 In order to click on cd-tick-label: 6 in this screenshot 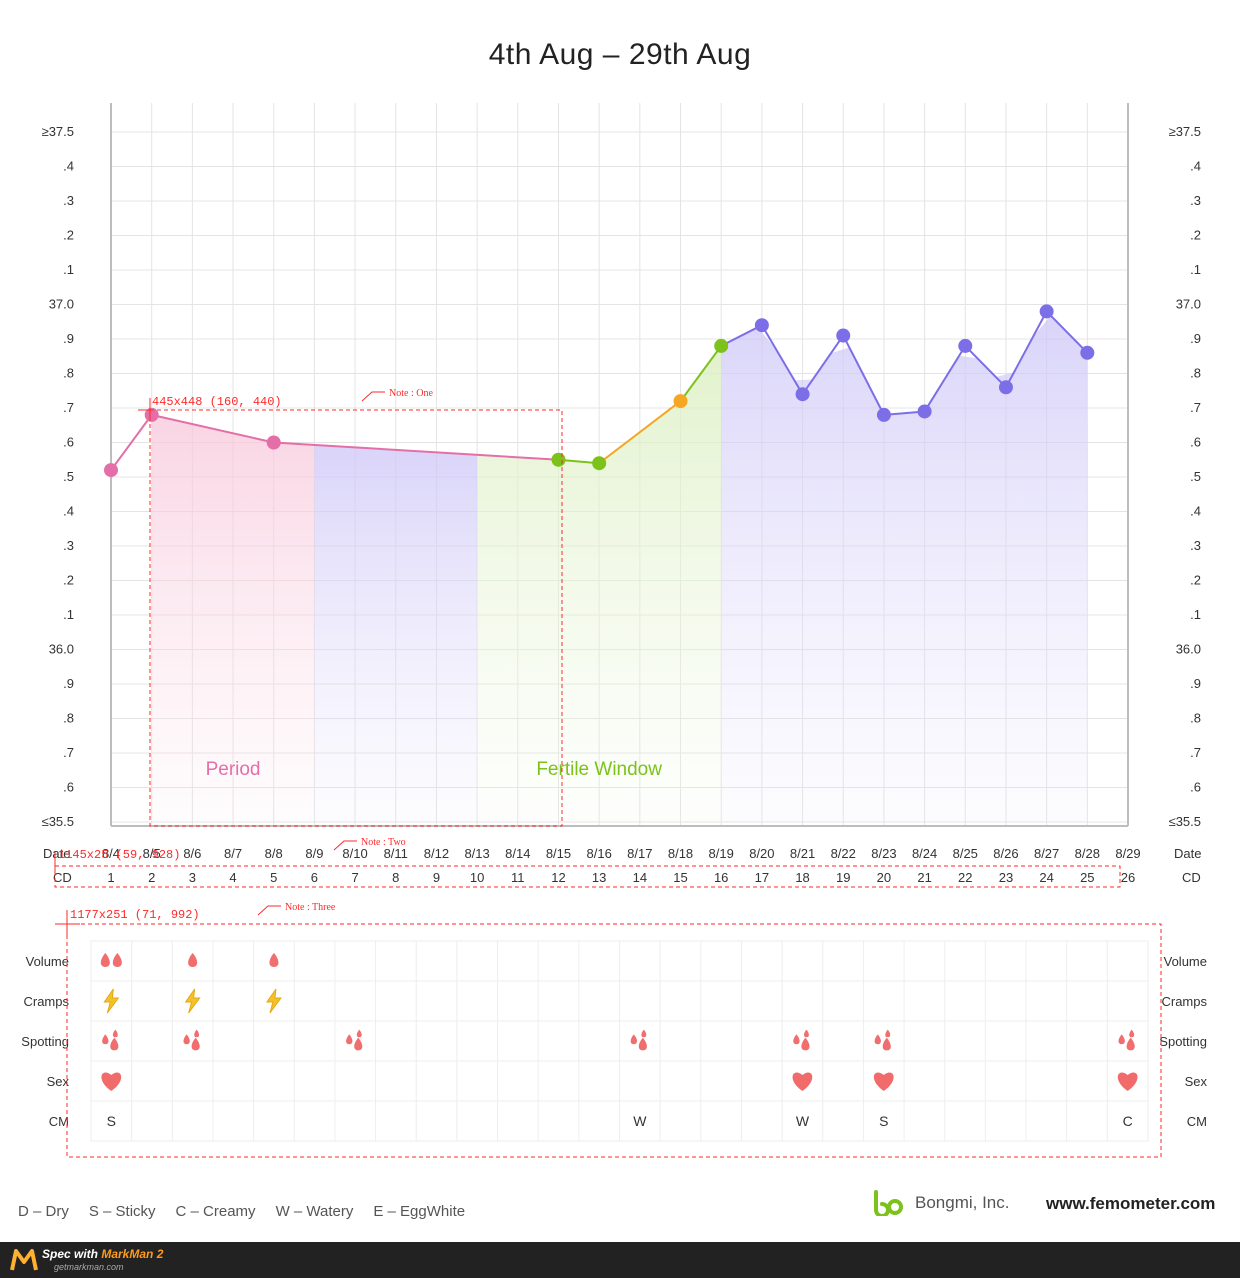, I will do `click(314, 877)`.